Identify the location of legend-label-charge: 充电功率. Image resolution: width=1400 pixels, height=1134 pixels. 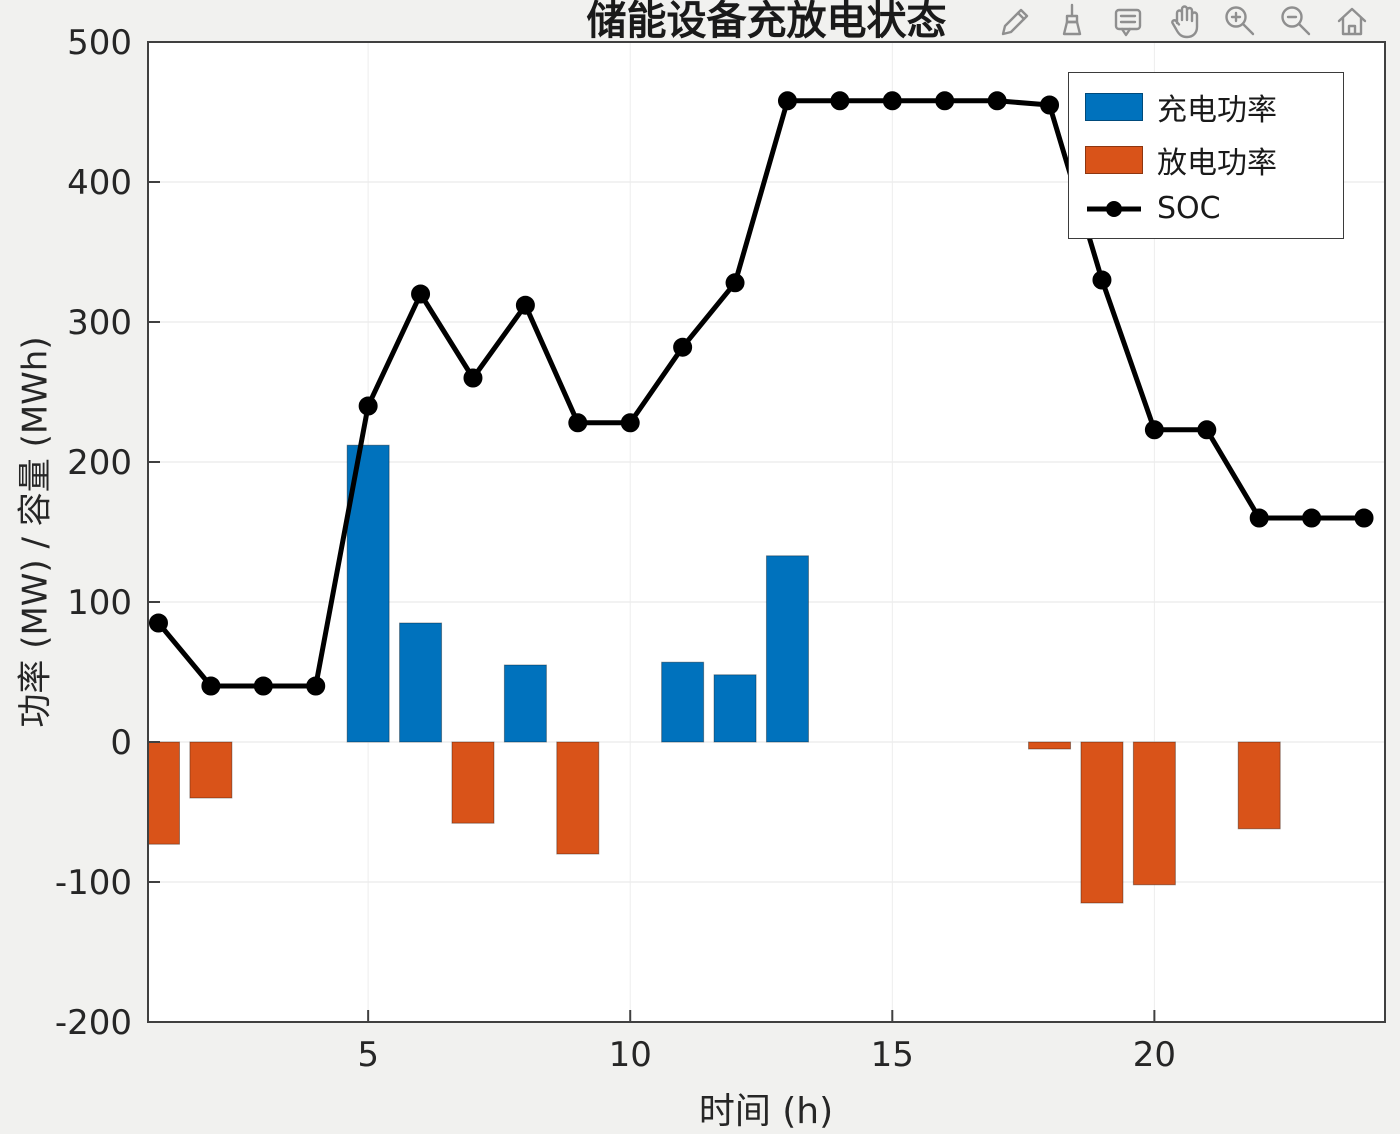
(1217, 110).